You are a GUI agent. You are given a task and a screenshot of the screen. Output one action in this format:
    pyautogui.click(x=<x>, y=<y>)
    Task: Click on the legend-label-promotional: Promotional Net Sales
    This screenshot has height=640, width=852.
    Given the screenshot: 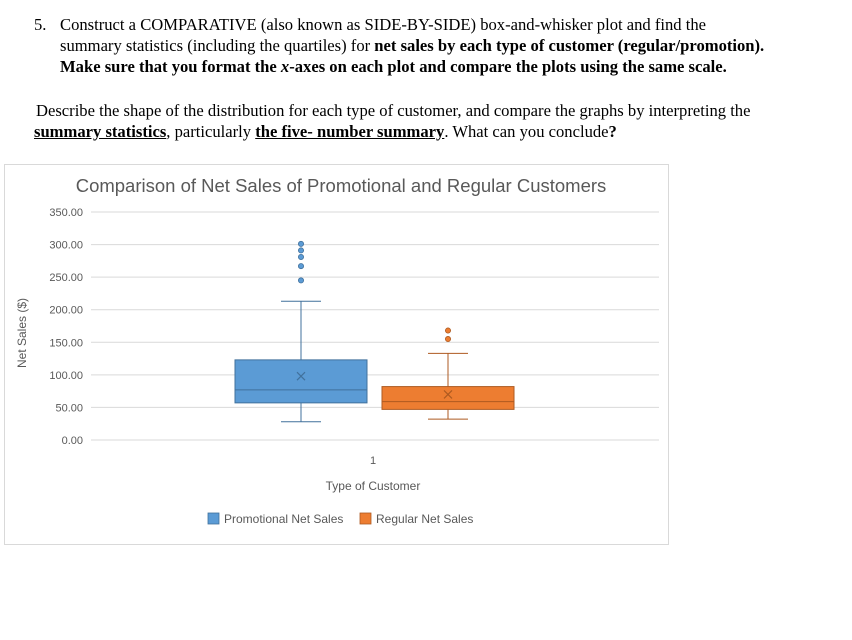 What is the action you would take?
    pyautogui.click(x=283, y=519)
    